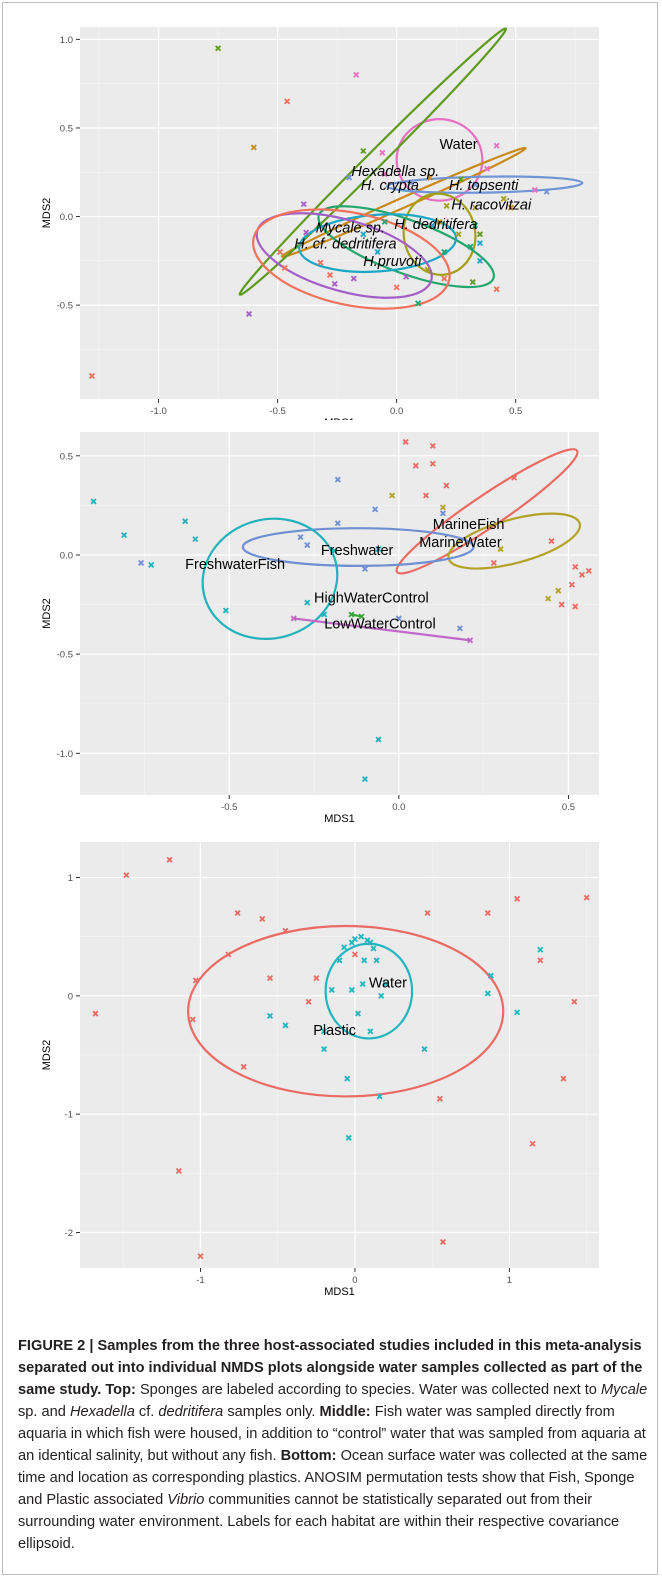 The width and height of the screenshot is (662, 1579). What do you see at coordinates (185, 1500) in the screenshot?
I see `caption-bottom-italic: Vibrio` at bounding box center [185, 1500].